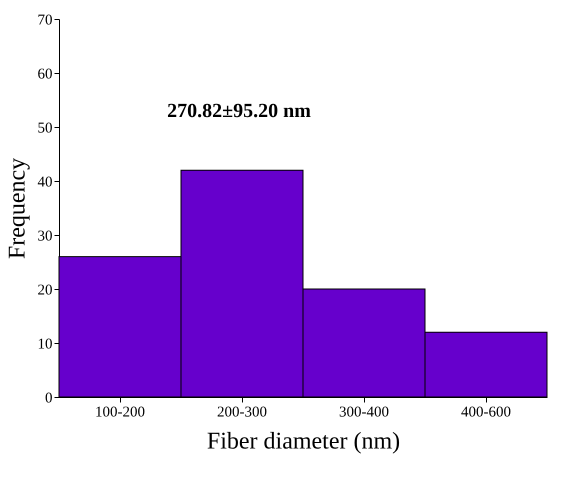 Image resolution: width=573 pixels, height=497 pixels. What do you see at coordinates (45, 236) in the screenshot?
I see `y-tick-label: 30` at bounding box center [45, 236].